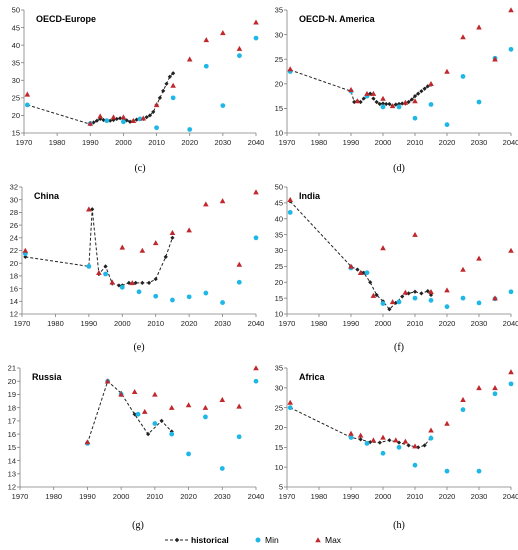 The width and height of the screenshot is (518, 550). What do you see at coordinates (12, 473) in the screenshot?
I see `y-tick-label: 13` at bounding box center [12, 473].